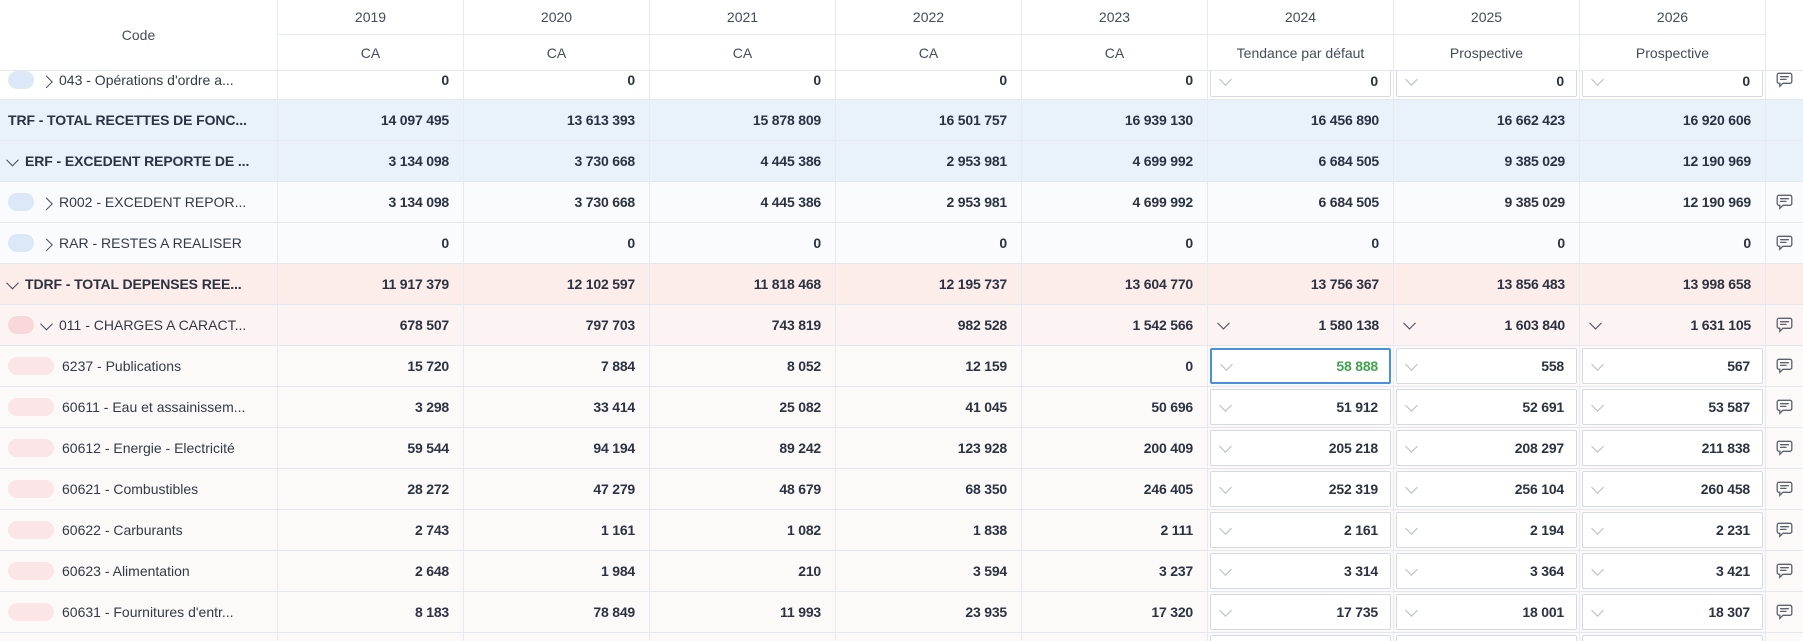 Image resolution: width=1803 pixels, height=641 pixels. What do you see at coordinates (1301, 243) in the screenshot?
I see `cell-2024: 0` at bounding box center [1301, 243].